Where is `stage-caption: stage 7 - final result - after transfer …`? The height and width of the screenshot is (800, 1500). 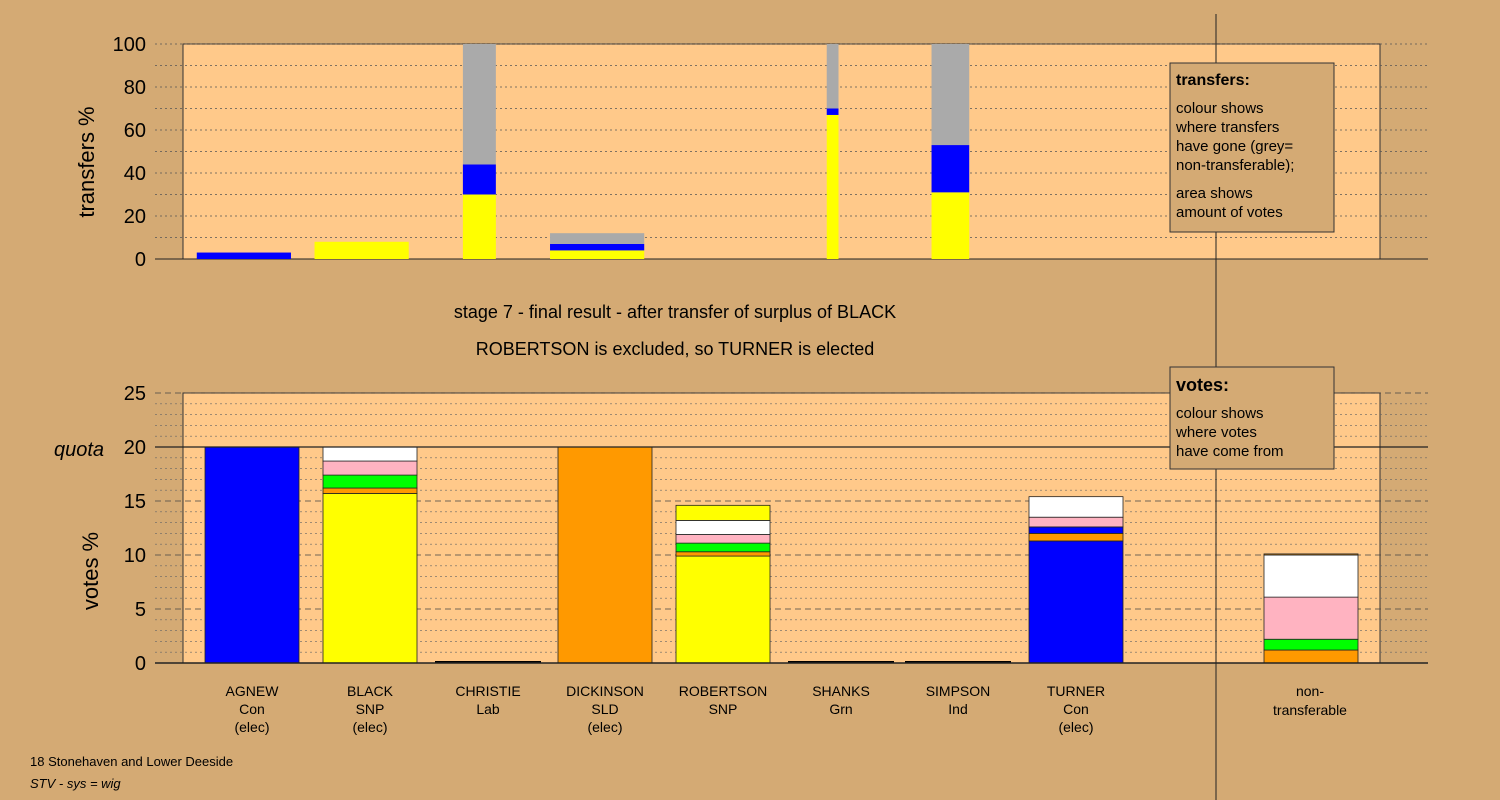
stage-caption: stage 7 - final result - after transfer … is located at coordinates (675, 312).